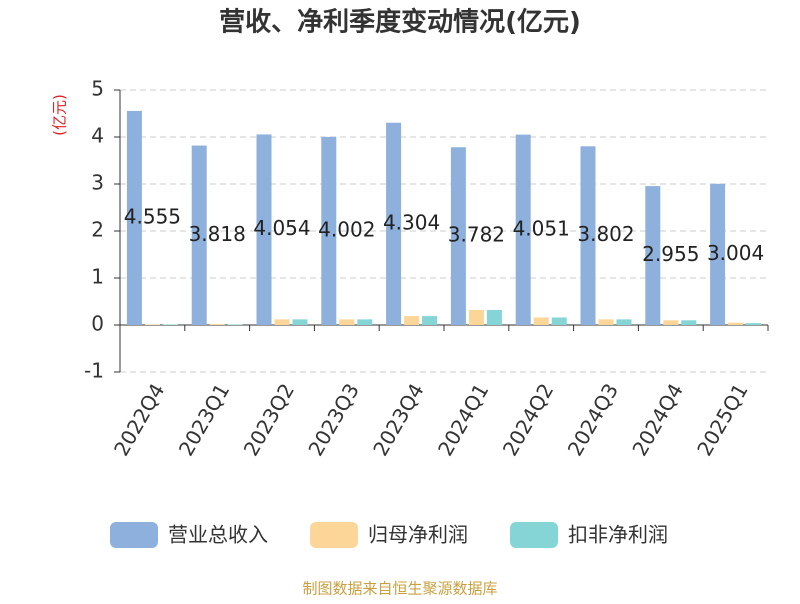 The height and width of the screenshot is (604, 800). What do you see at coordinates (94, 371) in the screenshot?
I see `y-tick-label: -1` at bounding box center [94, 371].